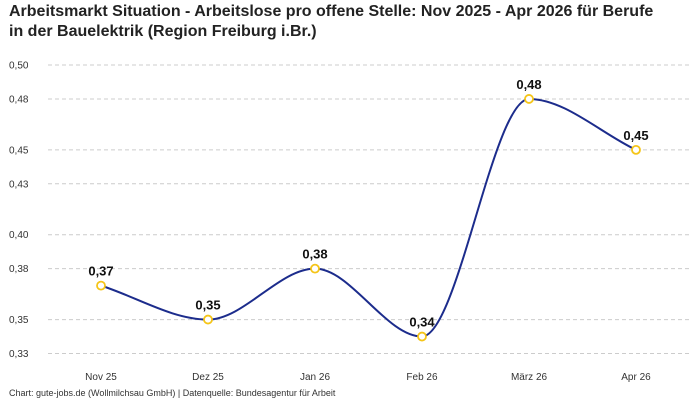  I want to click on data-label: 0,45, so click(635, 135).